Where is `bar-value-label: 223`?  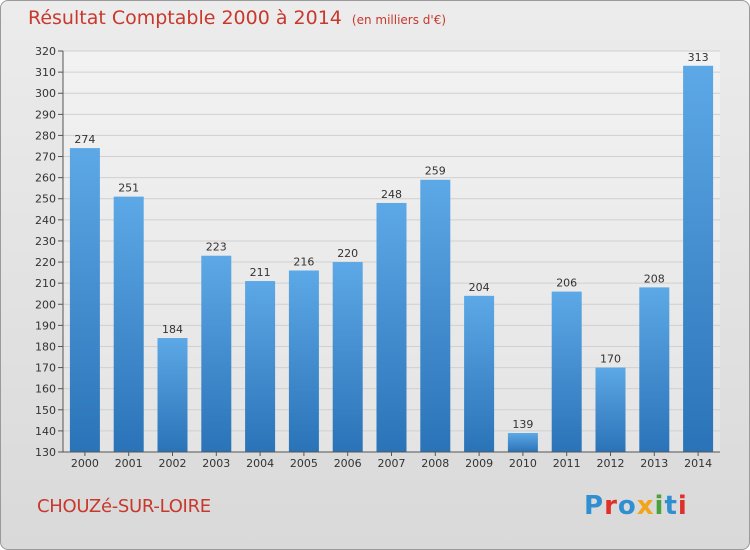
bar-value-label: 223 is located at coordinates (216, 247).